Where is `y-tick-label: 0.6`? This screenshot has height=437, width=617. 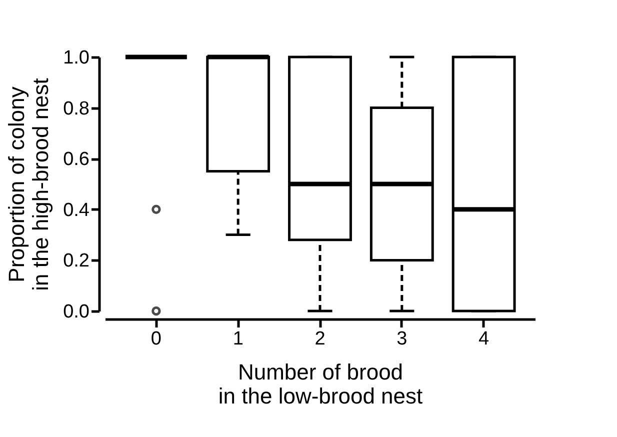 y-tick-label: 0.6 is located at coordinates (76, 159).